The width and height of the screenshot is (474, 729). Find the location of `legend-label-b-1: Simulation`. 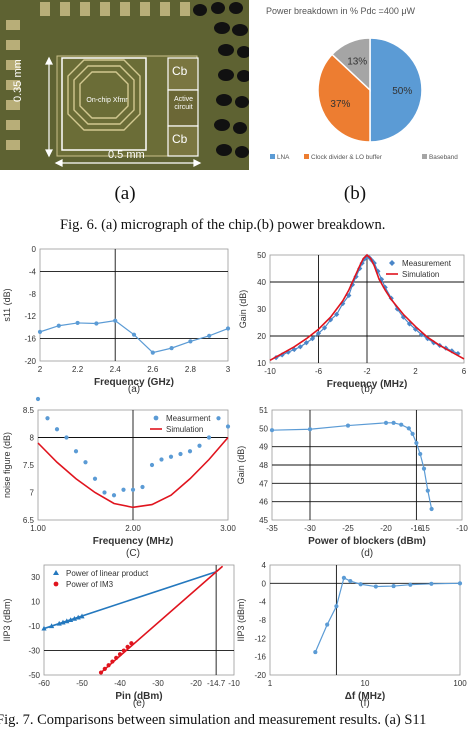

legend-label-b-1: Simulation is located at coordinates (420, 274).